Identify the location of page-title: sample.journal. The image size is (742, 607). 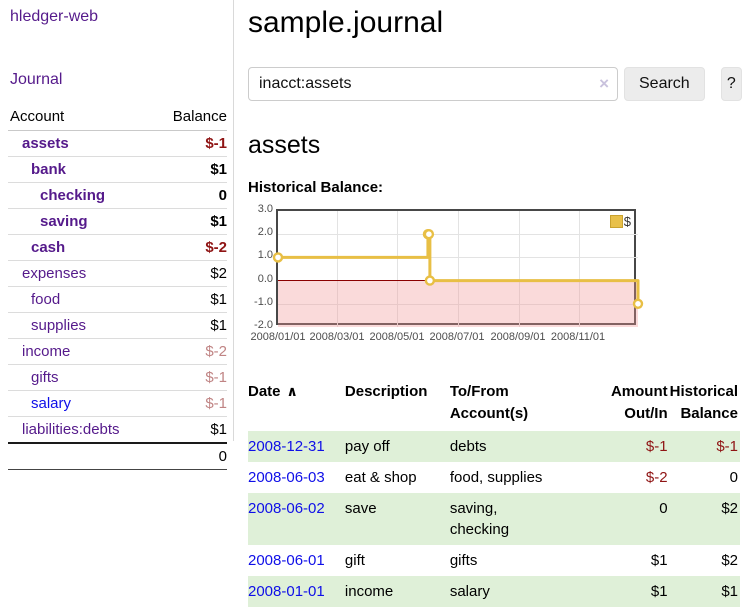
(346, 22).